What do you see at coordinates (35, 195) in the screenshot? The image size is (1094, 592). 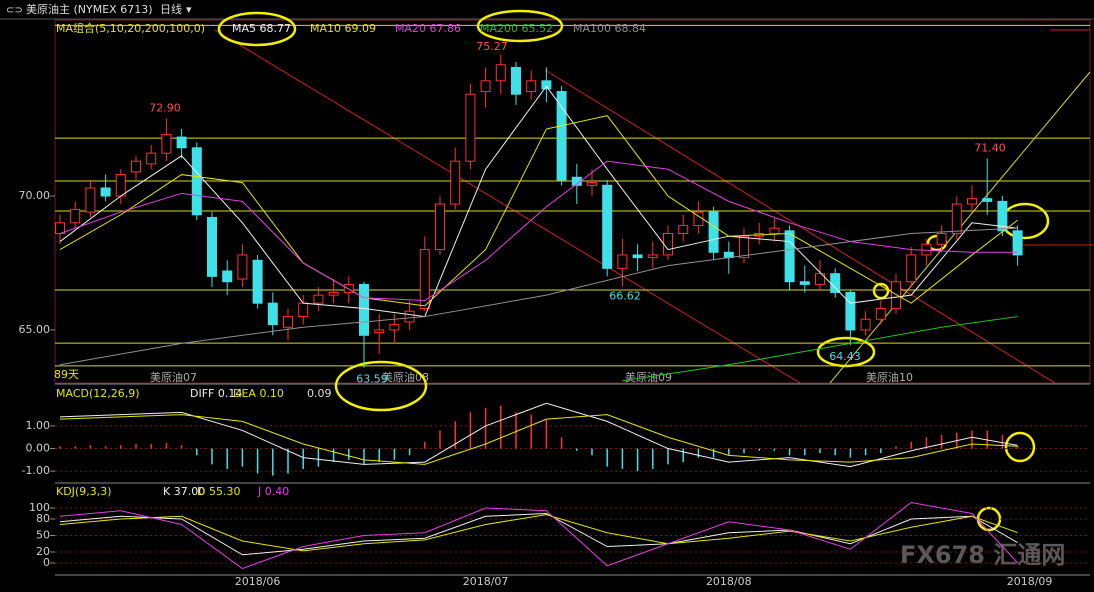 I see `y-tick-label: 70.00` at bounding box center [35, 195].